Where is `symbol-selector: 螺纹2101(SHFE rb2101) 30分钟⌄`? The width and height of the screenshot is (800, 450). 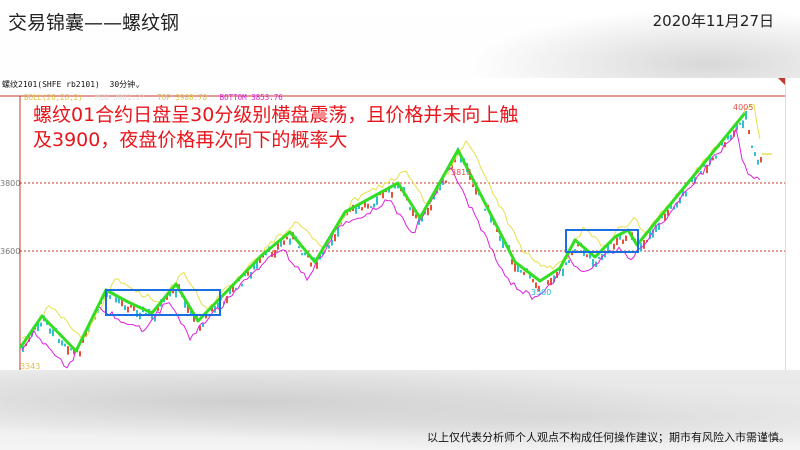
symbol-selector: 螺纹2101(SHFE rb2101) 30分钟⌄ is located at coordinates (71, 84).